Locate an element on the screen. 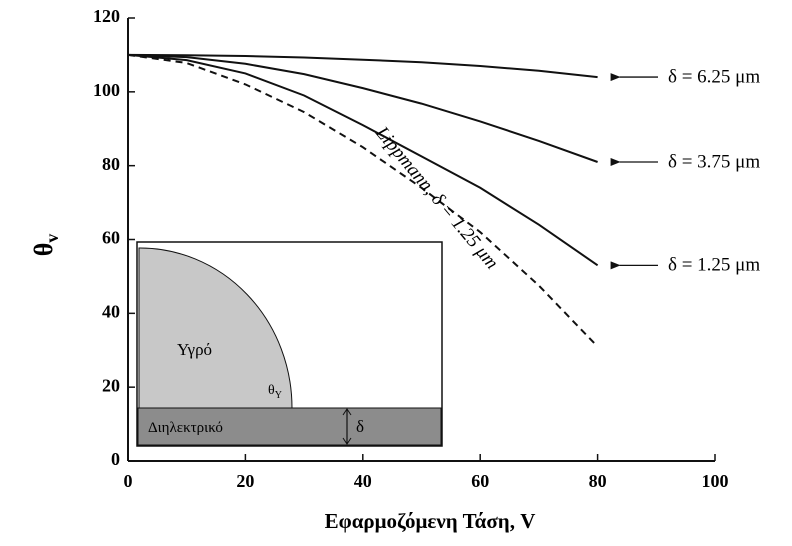 The image size is (792, 546). inset-diagram: Υγρό Διηλεκτρικό θY δ is located at coordinates (289, 344).